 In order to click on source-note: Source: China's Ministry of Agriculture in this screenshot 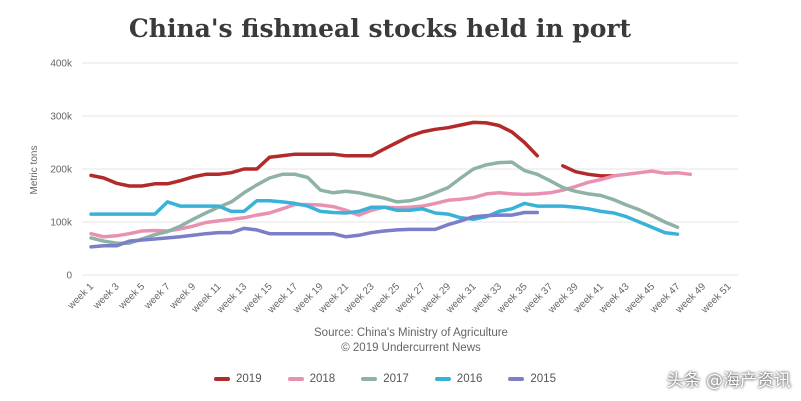, I will do `click(411, 333)`.